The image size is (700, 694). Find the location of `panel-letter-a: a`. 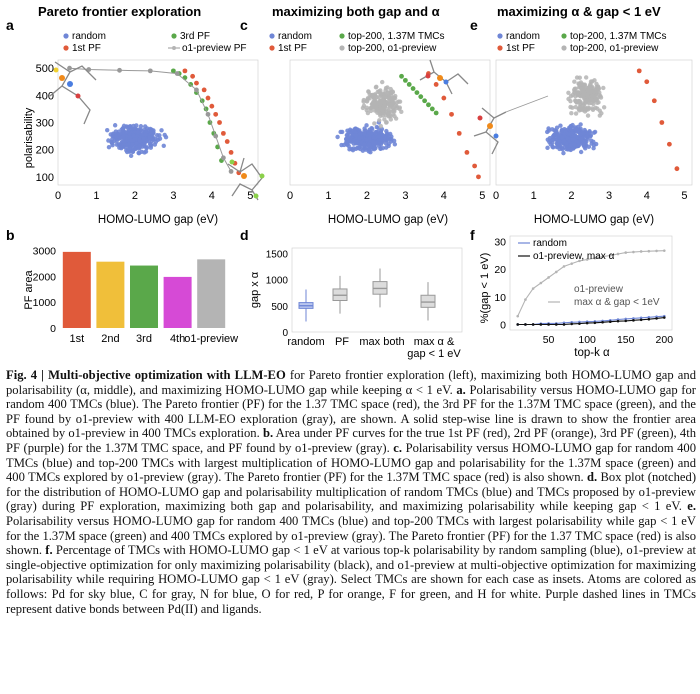

panel-letter-a: a is located at coordinates (10, 25).